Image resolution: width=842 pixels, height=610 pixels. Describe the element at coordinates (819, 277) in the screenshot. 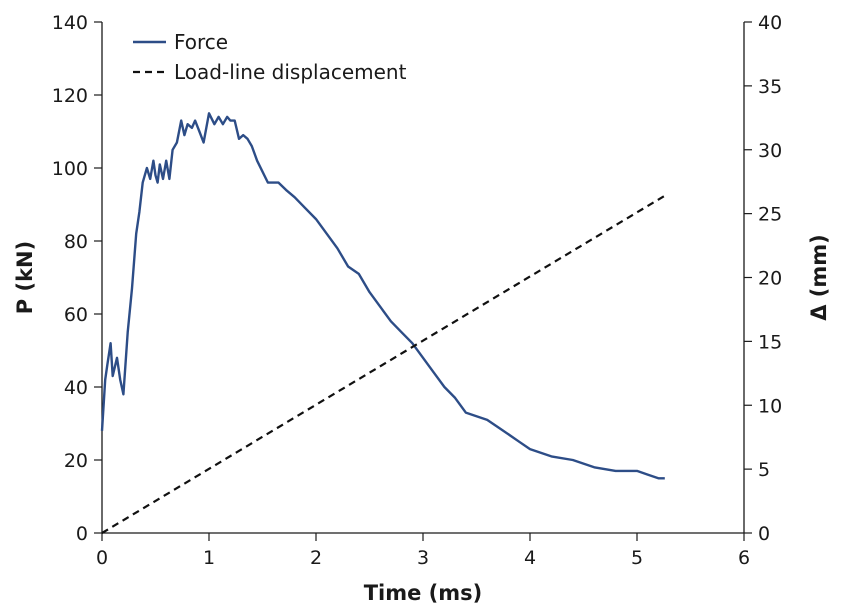

I see `right-y-axis-title: Δ (mm)` at that location.